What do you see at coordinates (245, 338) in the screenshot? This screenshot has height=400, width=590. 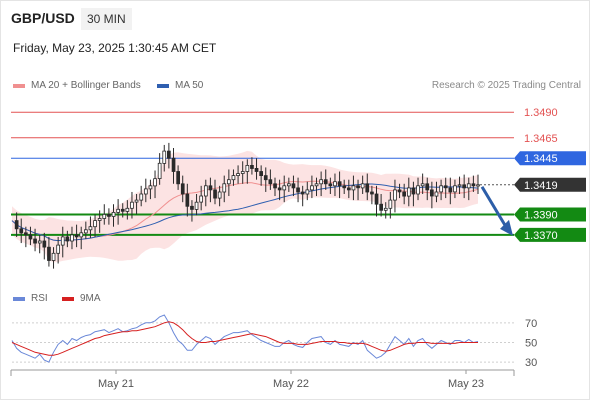 I see `rsi-series-rsi` at bounding box center [245, 338].